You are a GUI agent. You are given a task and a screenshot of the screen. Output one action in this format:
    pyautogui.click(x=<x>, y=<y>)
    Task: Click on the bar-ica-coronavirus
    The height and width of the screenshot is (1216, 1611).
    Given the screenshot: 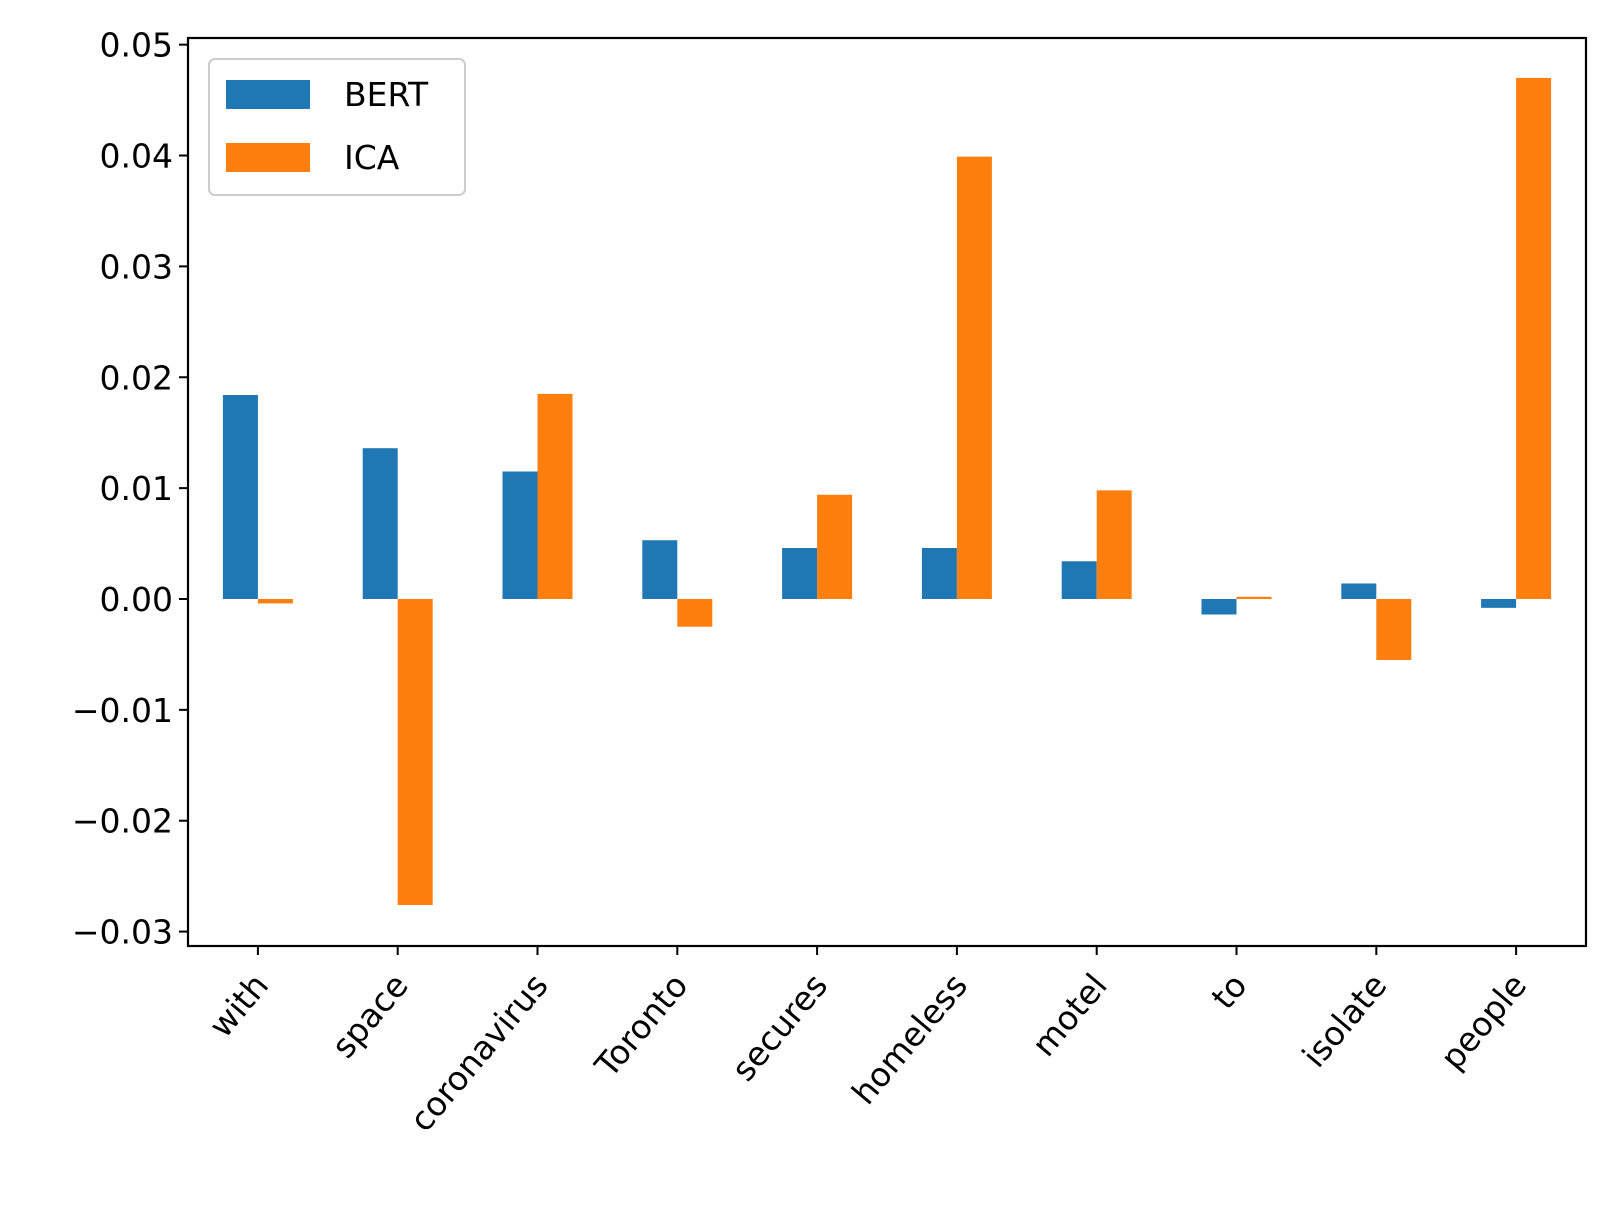 What is the action you would take?
    pyautogui.click(x=555, y=496)
    